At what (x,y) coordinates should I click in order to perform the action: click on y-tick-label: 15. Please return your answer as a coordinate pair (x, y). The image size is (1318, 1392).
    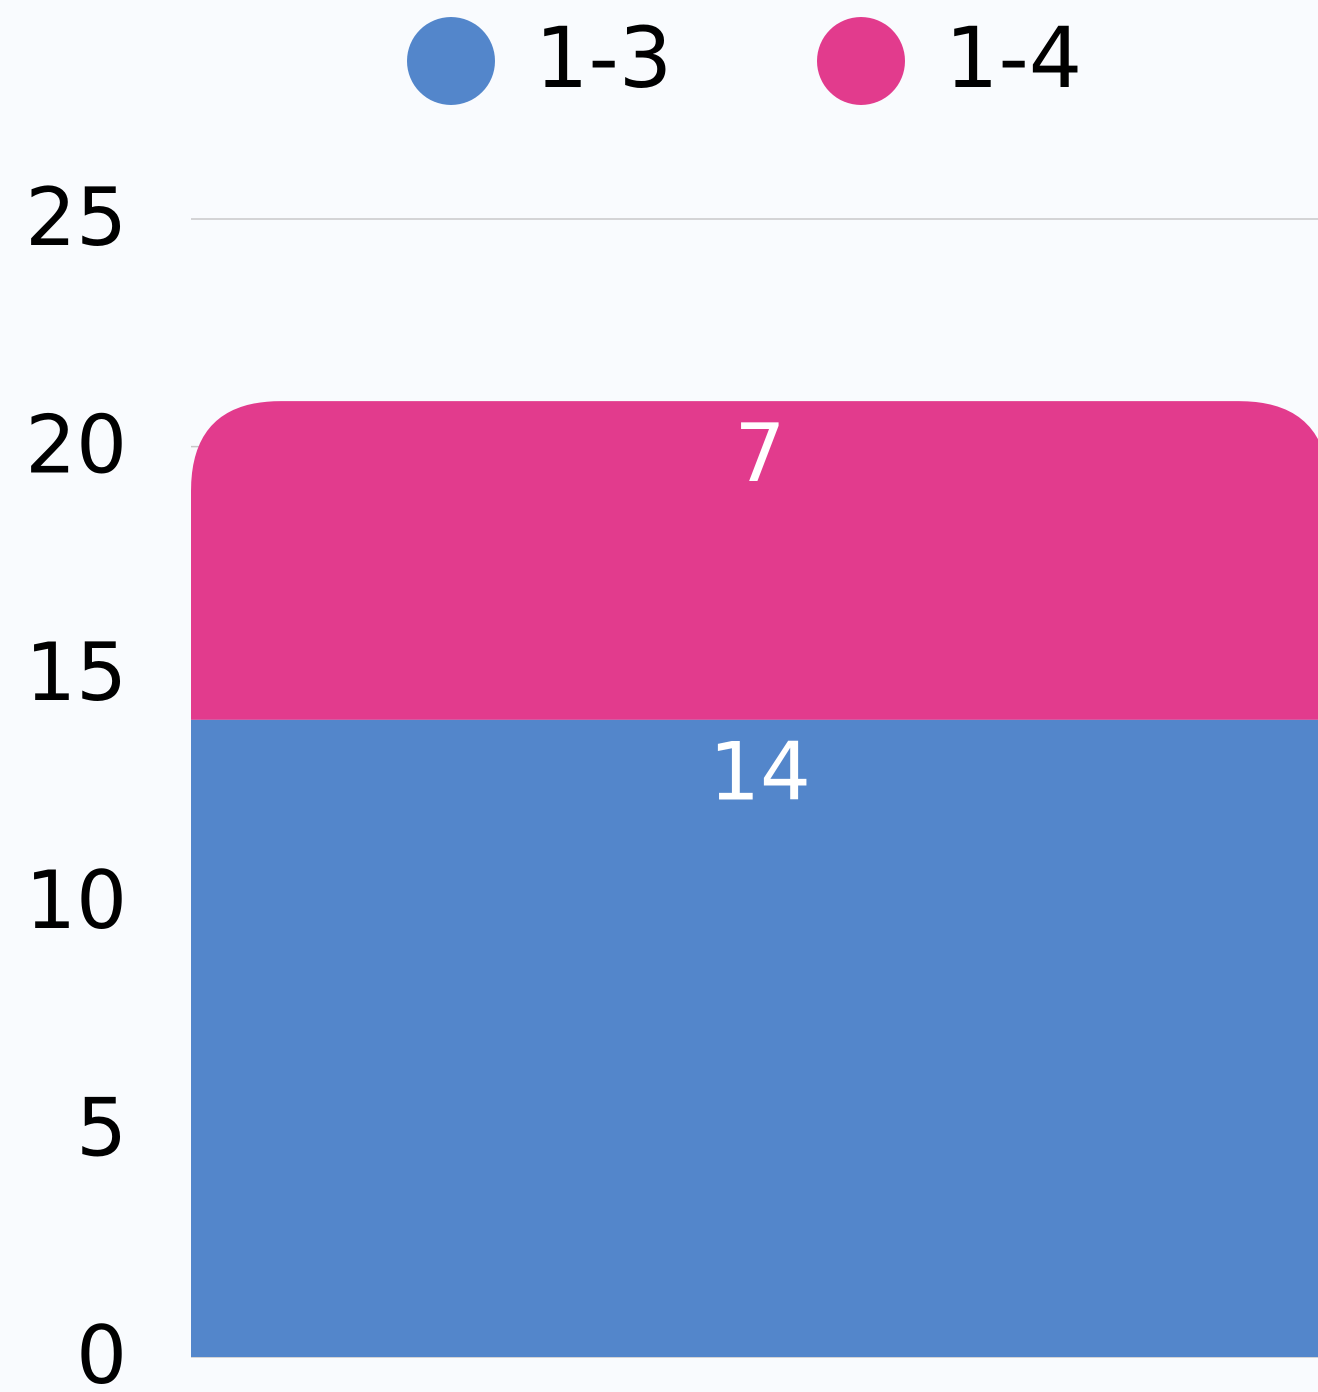
    Looking at the image, I should click on (76, 672).